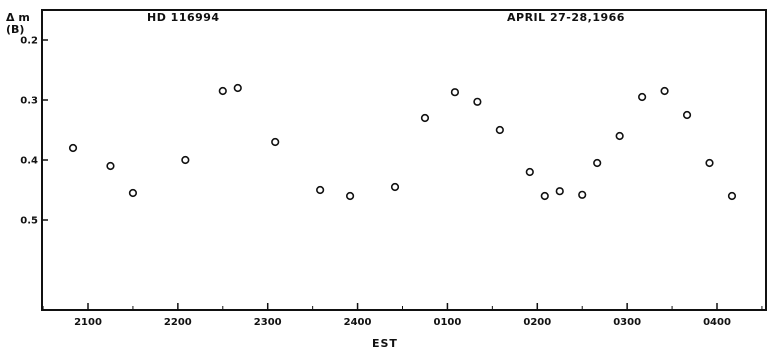  What do you see at coordinates (358, 322) in the screenshot?
I see `x-tick-label: 2400` at bounding box center [358, 322].